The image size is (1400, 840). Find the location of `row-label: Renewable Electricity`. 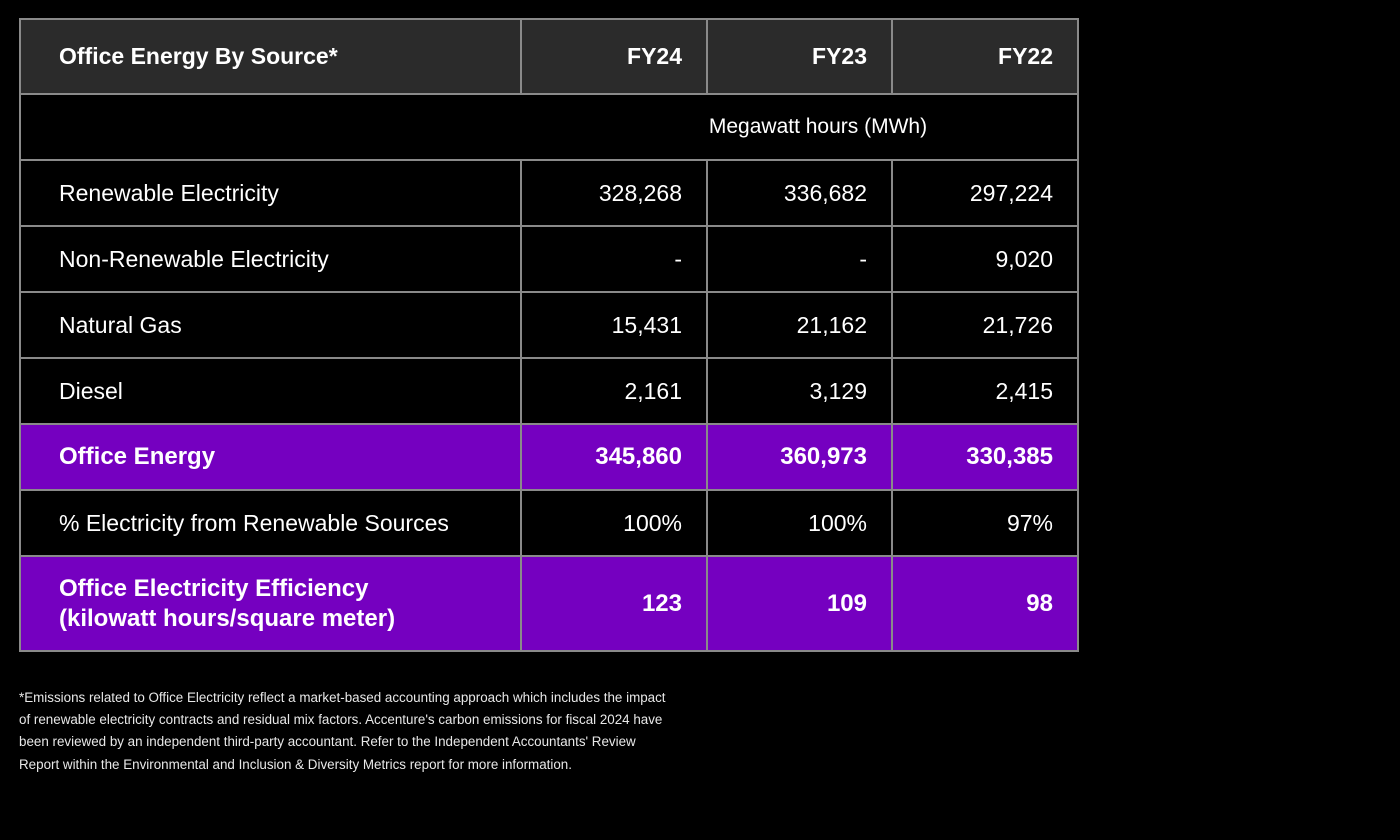

row-label: Renewable Electricity is located at coordinates (270, 193).